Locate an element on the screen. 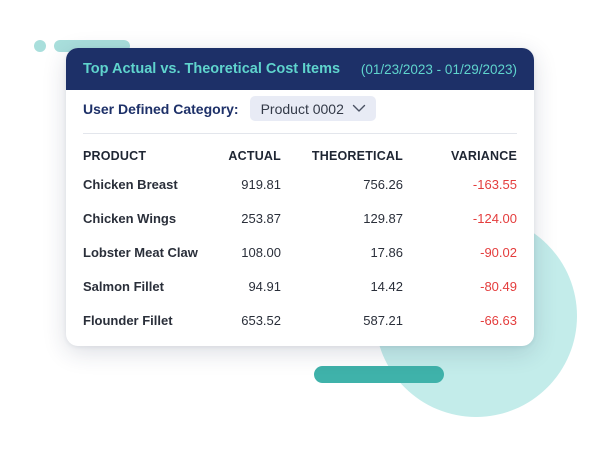 The height and width of the screenshot is (450, 600). cell-actual: 94.91 is located at coordinates (264, 286).